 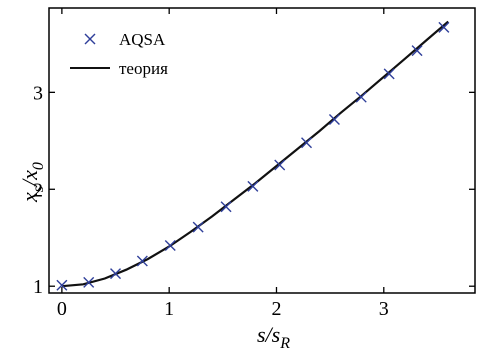 I want to click on y-axis-label: xs/x0, so click(x=32, y=182).